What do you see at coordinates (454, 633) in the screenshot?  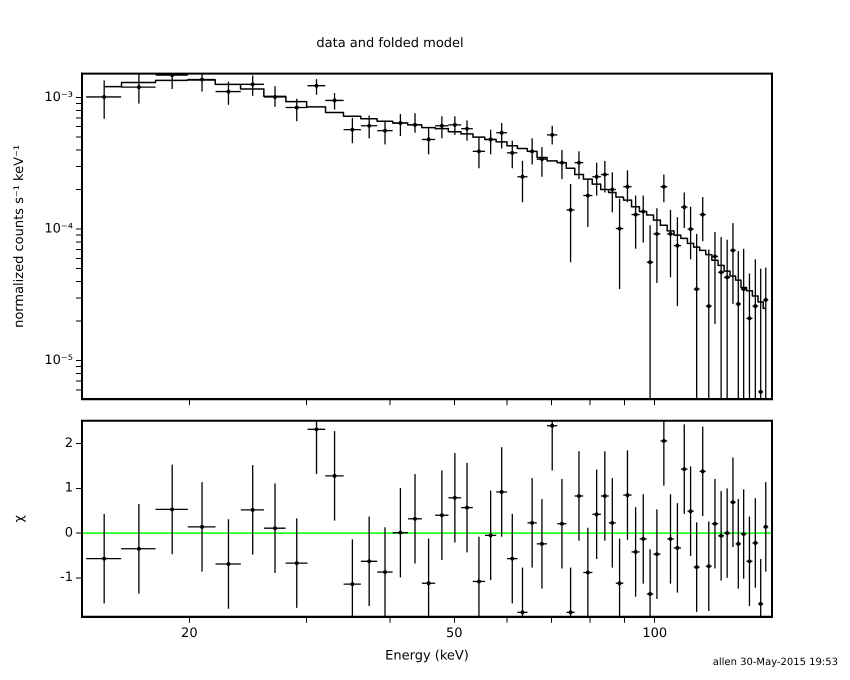 I see `x-tick-label: 50` at bounding box center [454, 633].